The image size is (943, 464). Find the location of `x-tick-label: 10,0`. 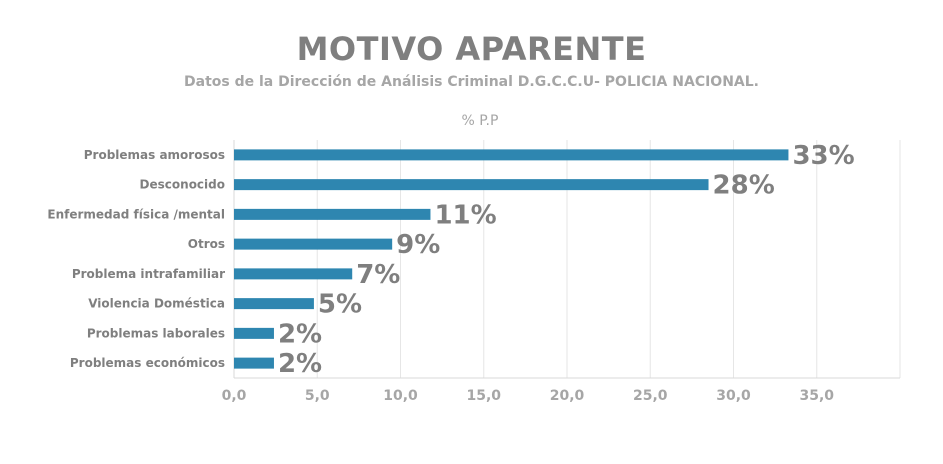

x-tick-label: 10,0 is located at coordinates (400, 396).